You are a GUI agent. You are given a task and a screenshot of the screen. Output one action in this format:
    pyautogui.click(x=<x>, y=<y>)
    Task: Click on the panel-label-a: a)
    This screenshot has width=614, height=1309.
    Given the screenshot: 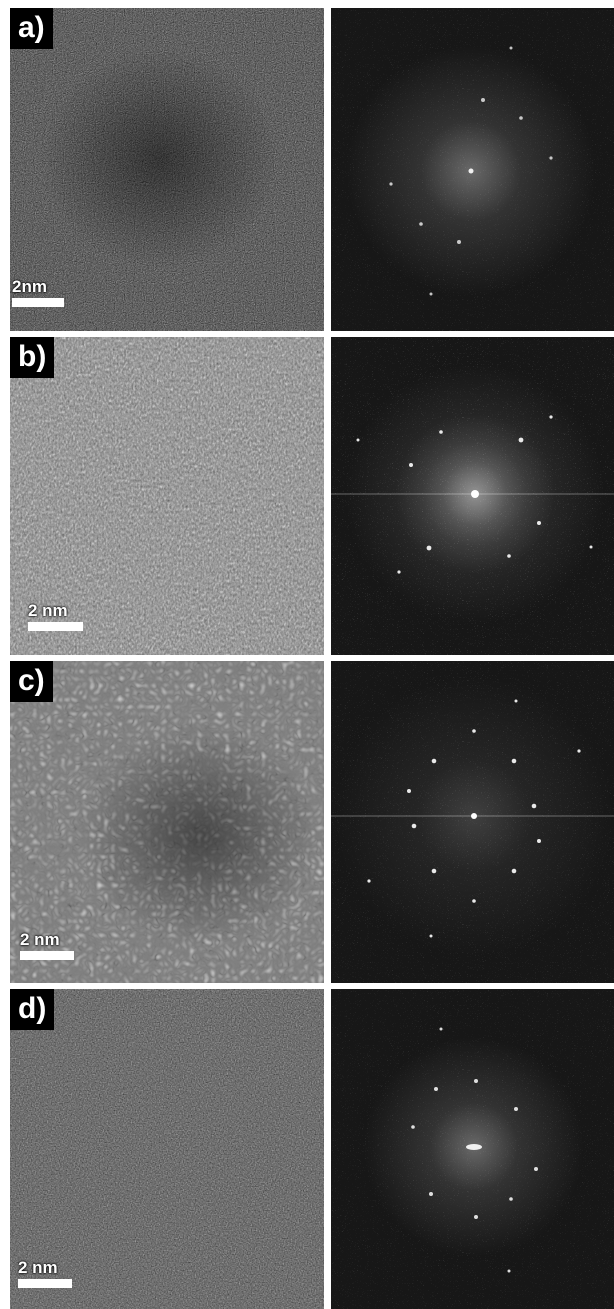 What is the action you would take?
    pyautogui.click(x=31, y=28)
    